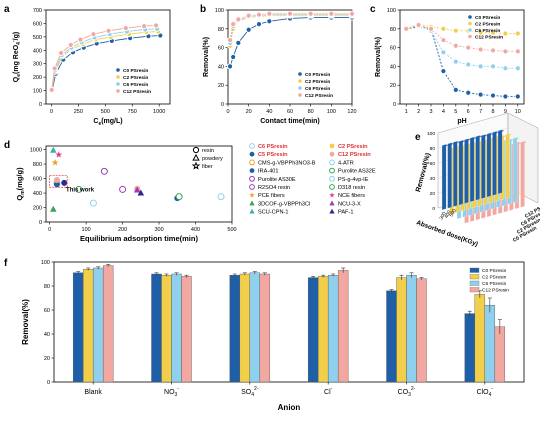 The width and height of the screenshot is (540, 421). What do you see at coordinates (49, 230) in the screenshot?
I see `x-tick-label: 0` at bounding box center [49, 230].